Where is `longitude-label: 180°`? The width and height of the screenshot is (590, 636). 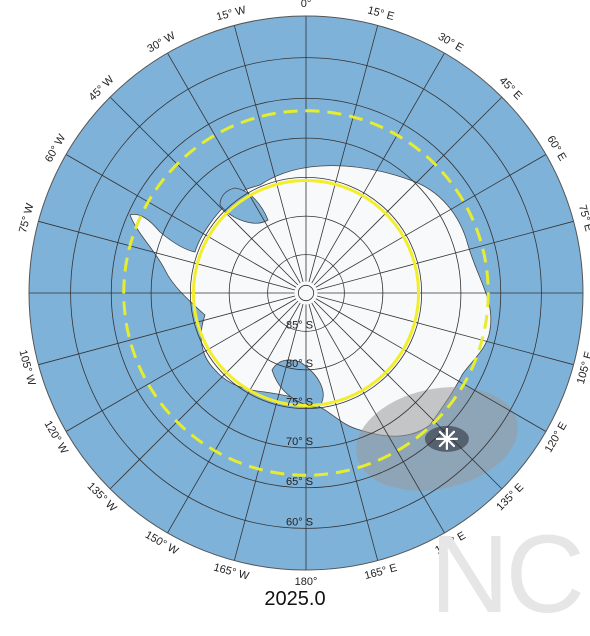
longitude-label: 180° is located at coordinates (306, 582).